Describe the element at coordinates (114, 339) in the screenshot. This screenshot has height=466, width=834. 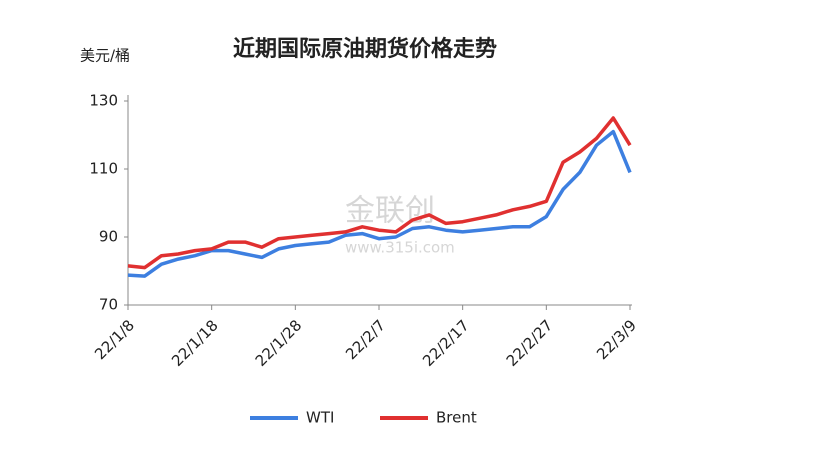
I see `x-tick-label: 22/1/8` at that location.